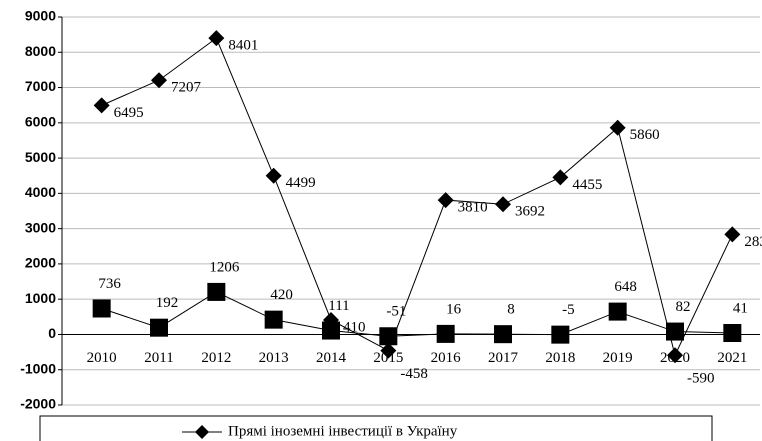  What do you see at coordinates (274, 358) in the screenshot?
I see `x-tick-label: 2013` at bounding box center [274, 358].